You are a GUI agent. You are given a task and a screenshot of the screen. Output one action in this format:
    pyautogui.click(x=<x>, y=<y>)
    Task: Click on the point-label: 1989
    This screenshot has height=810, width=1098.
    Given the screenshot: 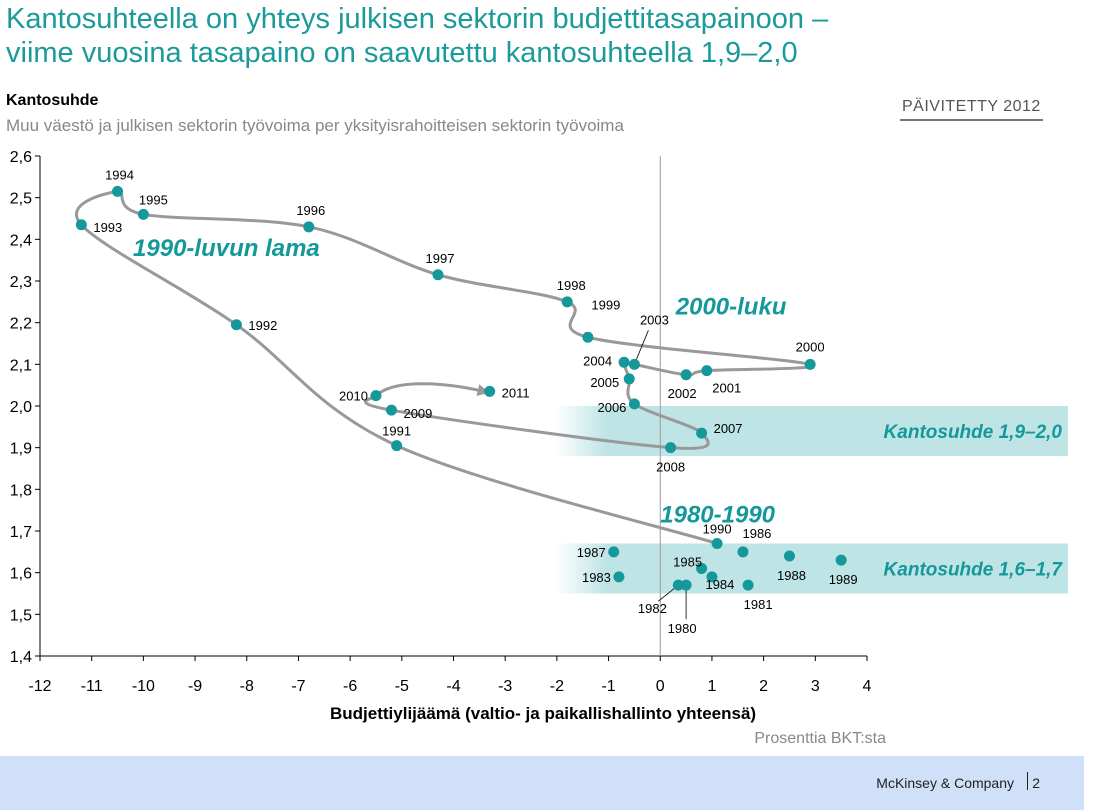 What is the action you would take?
    pyautogui.click(x=843, y=579)
    